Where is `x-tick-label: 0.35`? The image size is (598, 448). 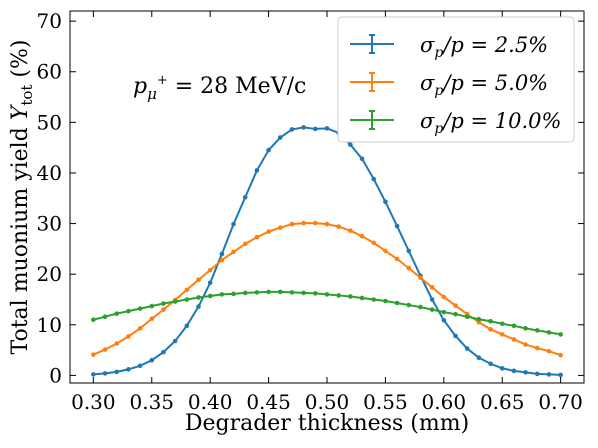
x-tick-label: 0.35 is located at coordinates (152, 402).